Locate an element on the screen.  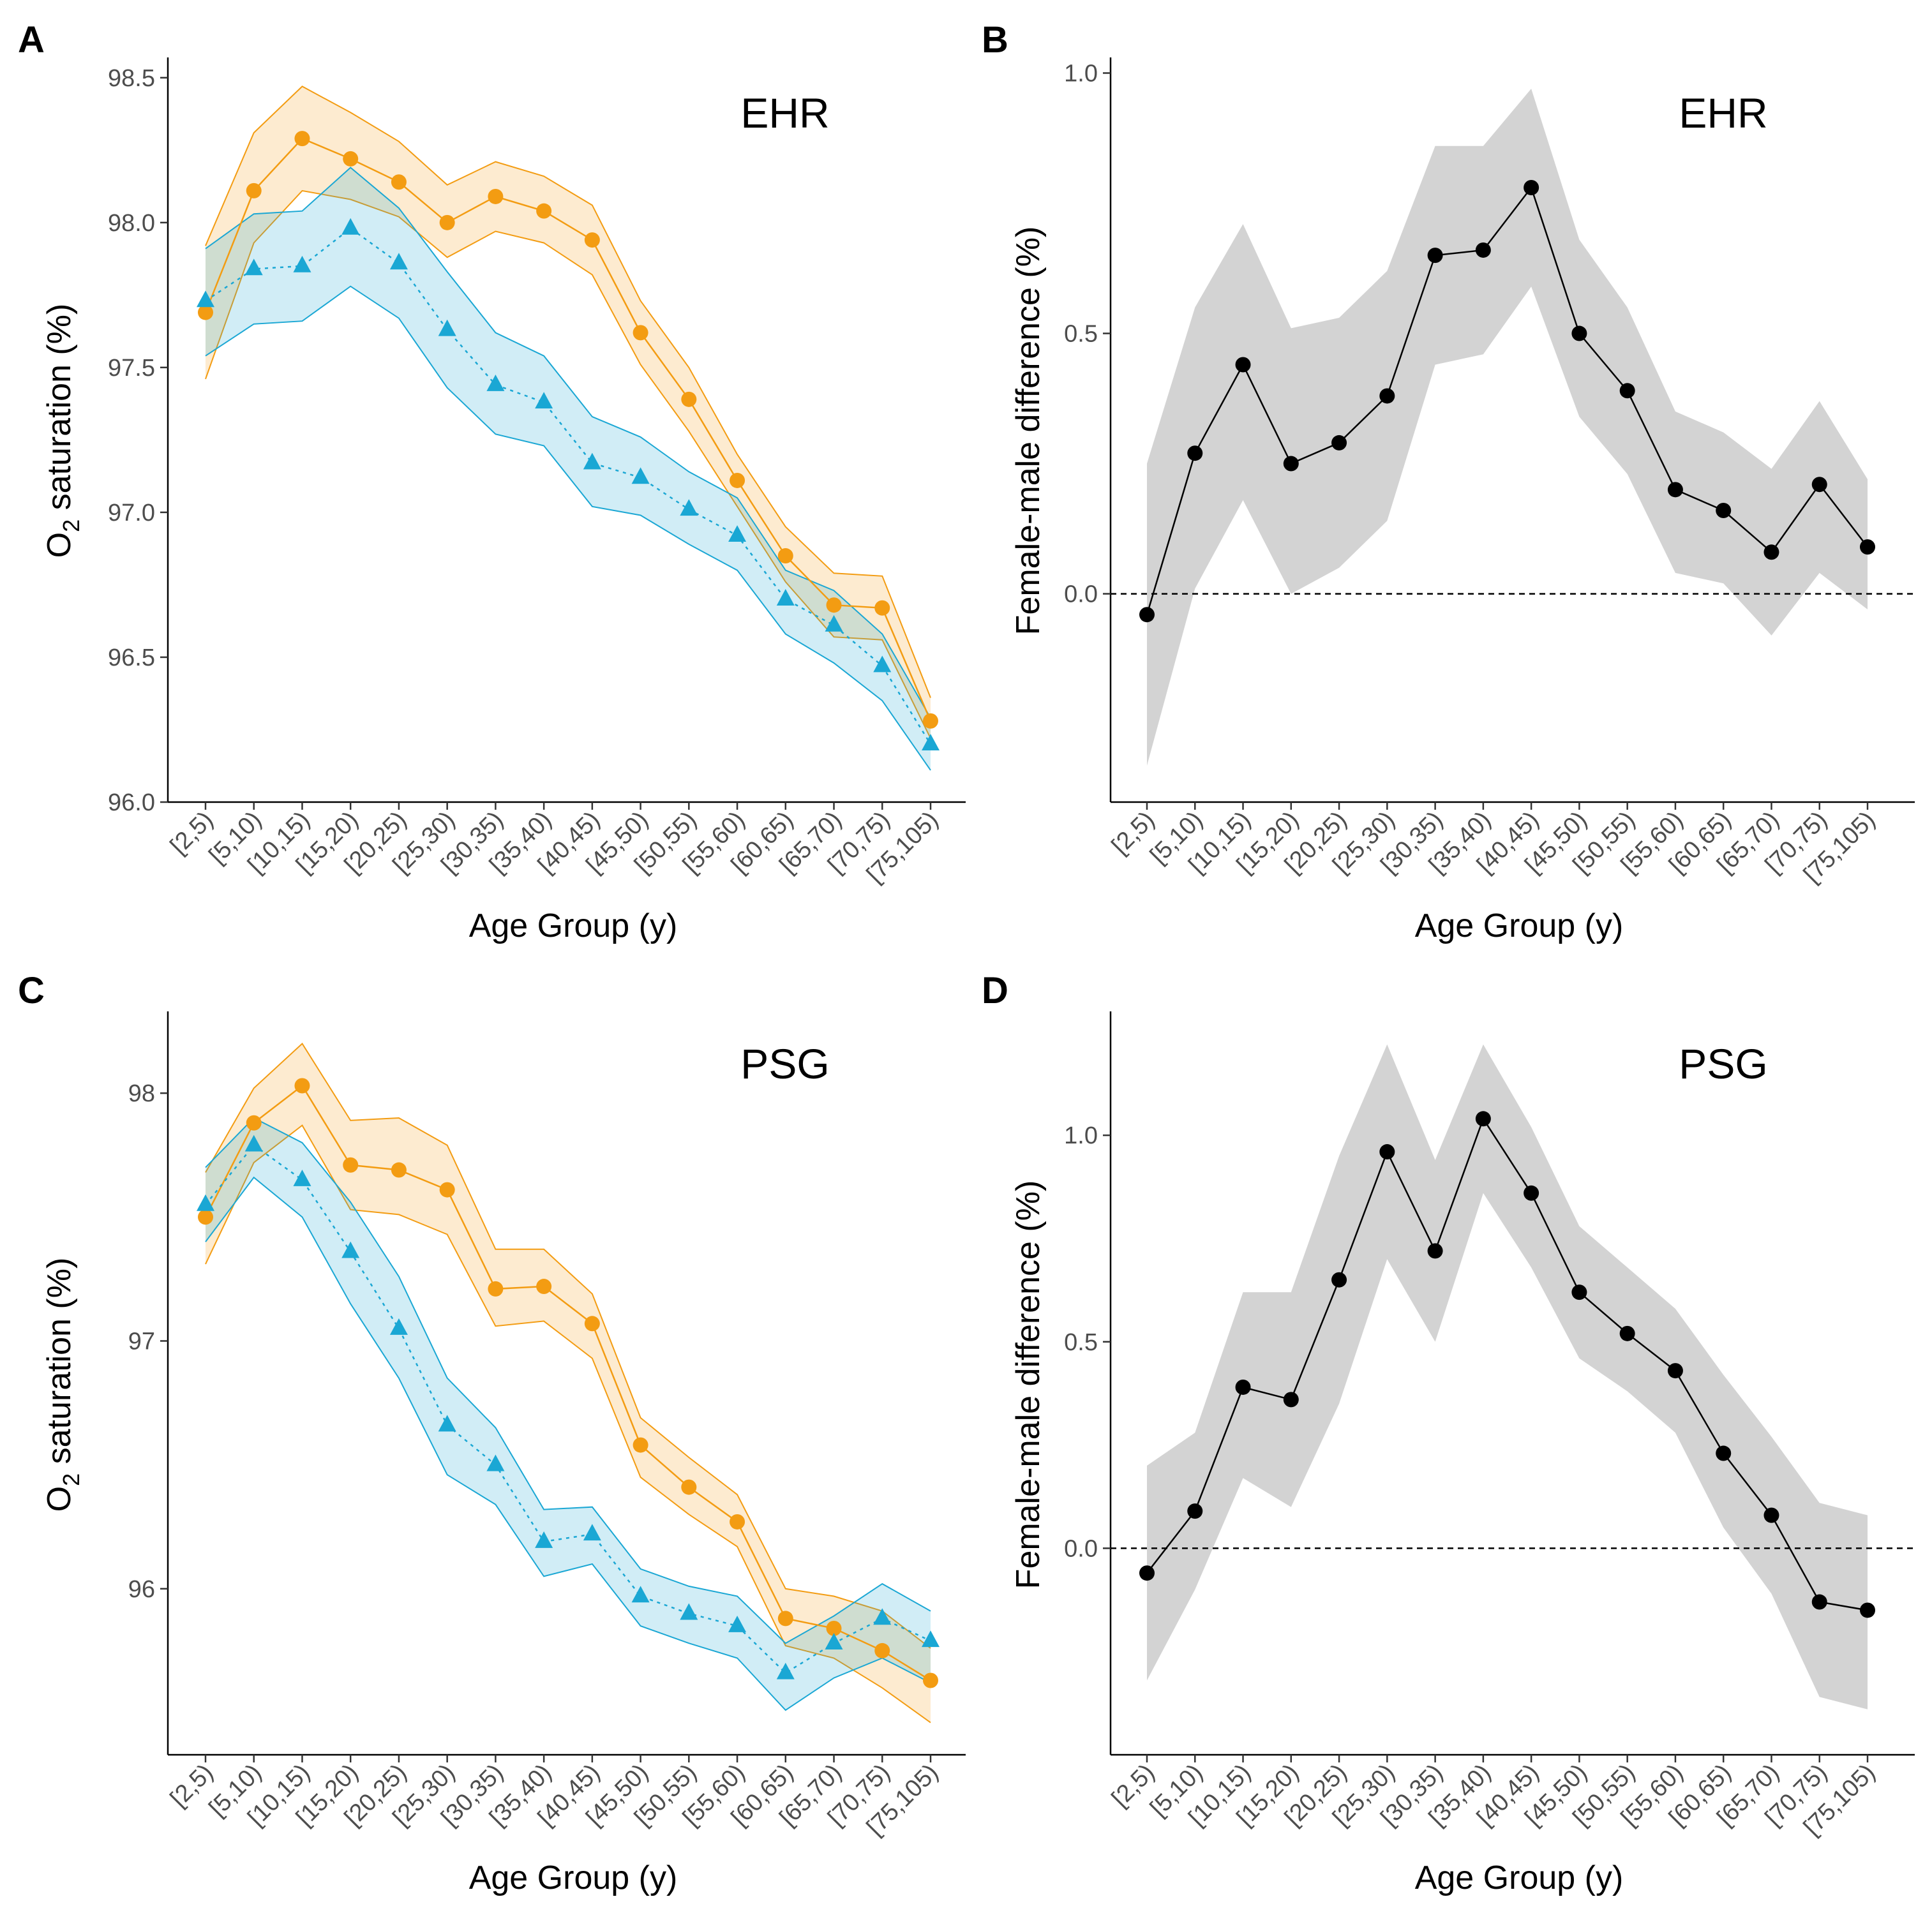
y-tick-label: 97.0 is located at coordinates (131, 513).